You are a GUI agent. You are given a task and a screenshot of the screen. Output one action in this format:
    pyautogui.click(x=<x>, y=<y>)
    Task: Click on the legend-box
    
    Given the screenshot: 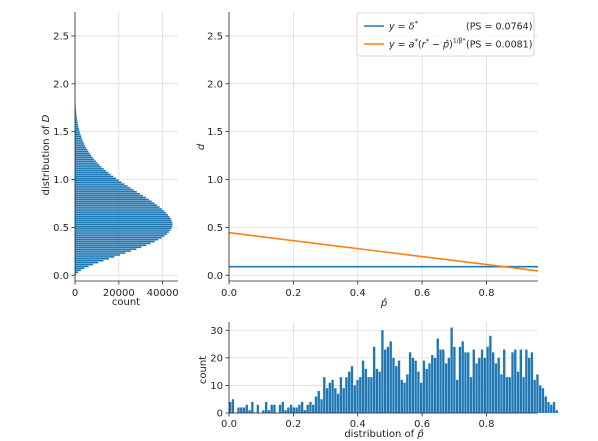 What is the action you would take?
    pyautogui.click(x=445, y=34)
    